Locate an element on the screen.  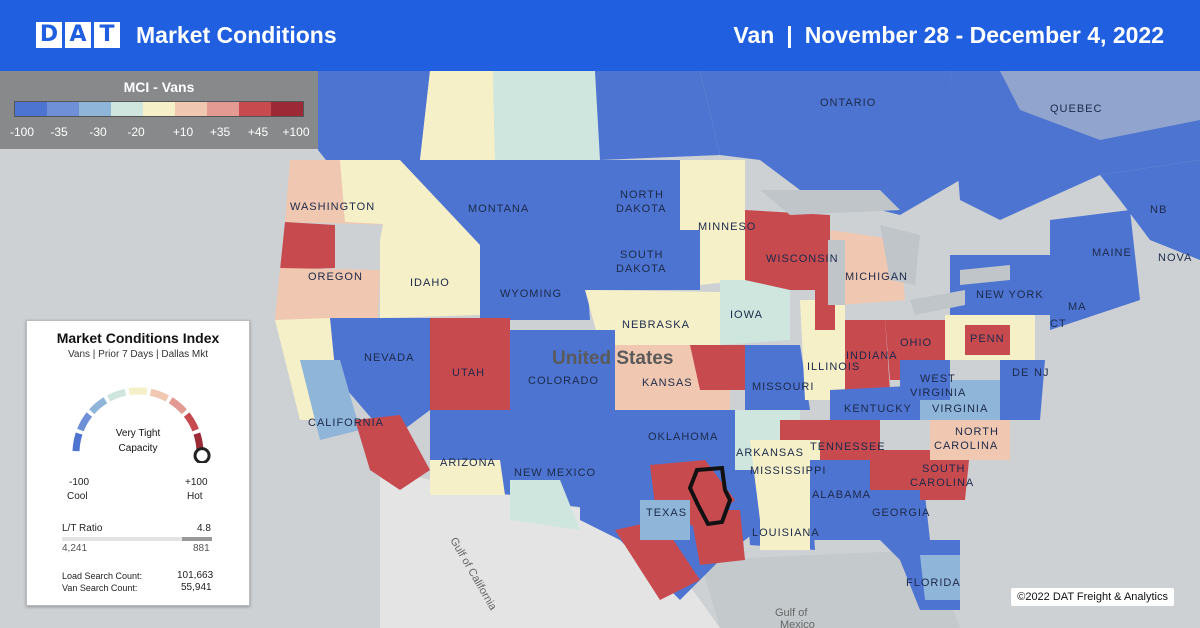
map-label-nd-2: DAKOTA is located at coordinates (641, 209).